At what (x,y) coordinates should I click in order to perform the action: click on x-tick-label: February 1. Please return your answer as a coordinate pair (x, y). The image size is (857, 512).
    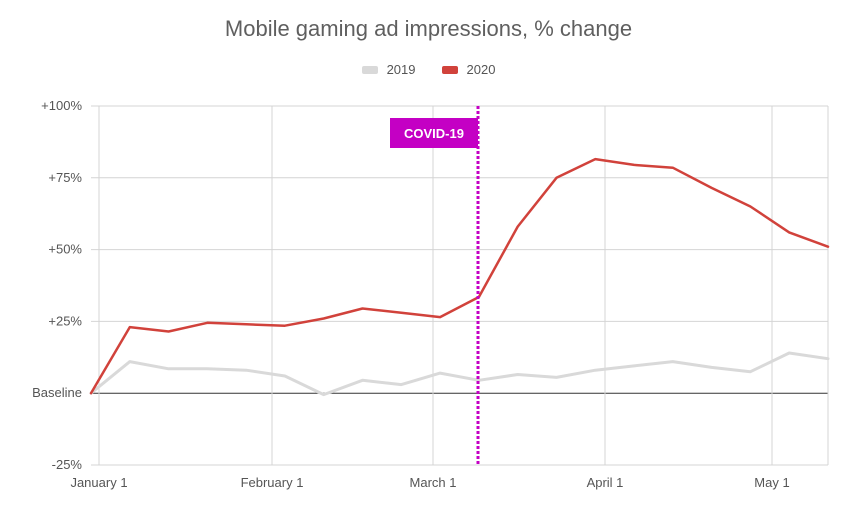
    Looking at the image, I should click on (272, 482).